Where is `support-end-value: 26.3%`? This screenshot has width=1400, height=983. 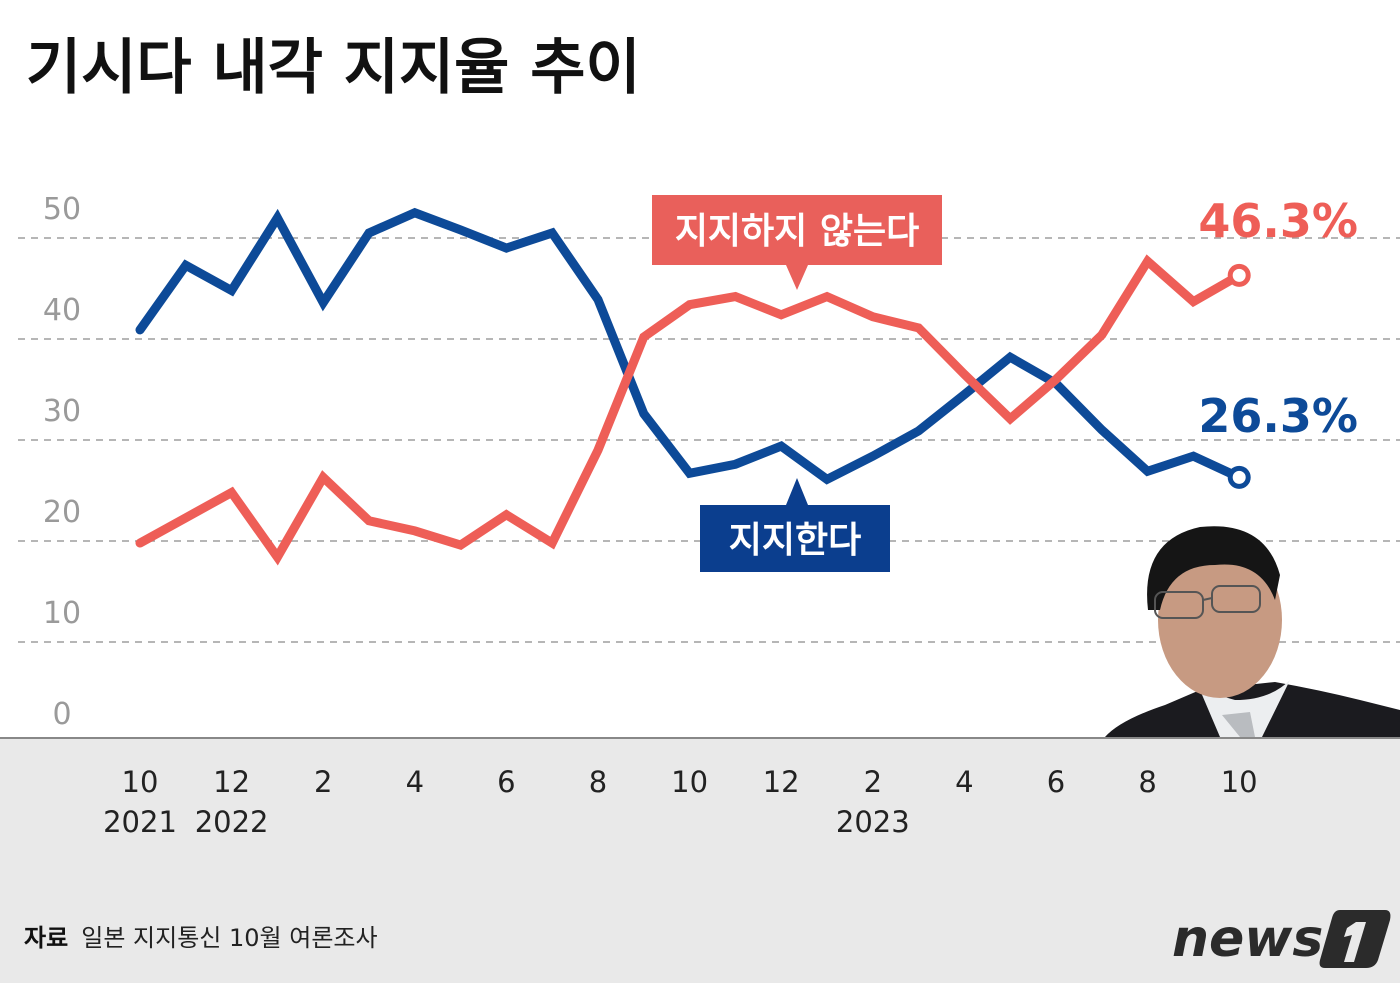
support-end-value: 26.3% is located at coordinates (1278, 416).